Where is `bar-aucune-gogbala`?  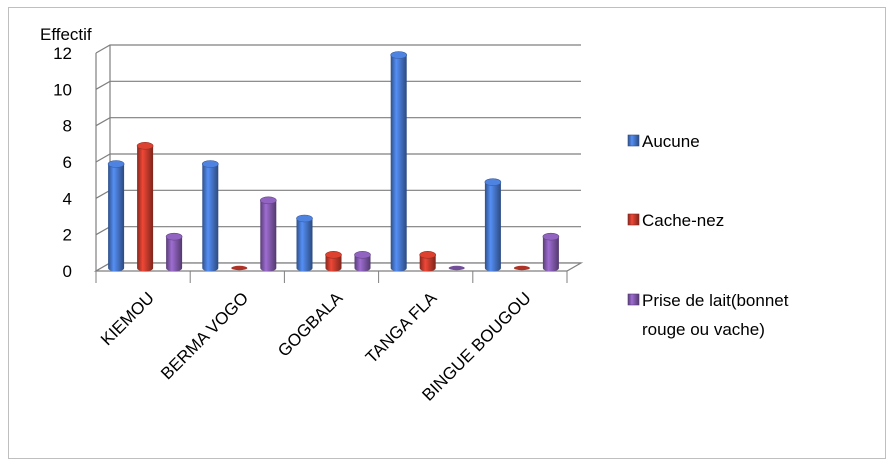
bar-aucune-gogbala is located at coordinates (304, 243).